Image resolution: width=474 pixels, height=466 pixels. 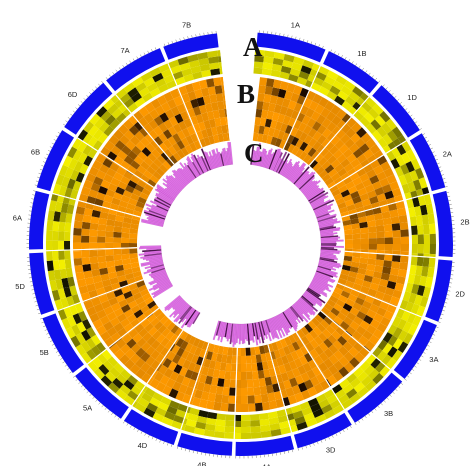 What do you see at coordinates (92, 249) in the screenshot?
I see `chromosome-divider` at bounding box center [92, 249].